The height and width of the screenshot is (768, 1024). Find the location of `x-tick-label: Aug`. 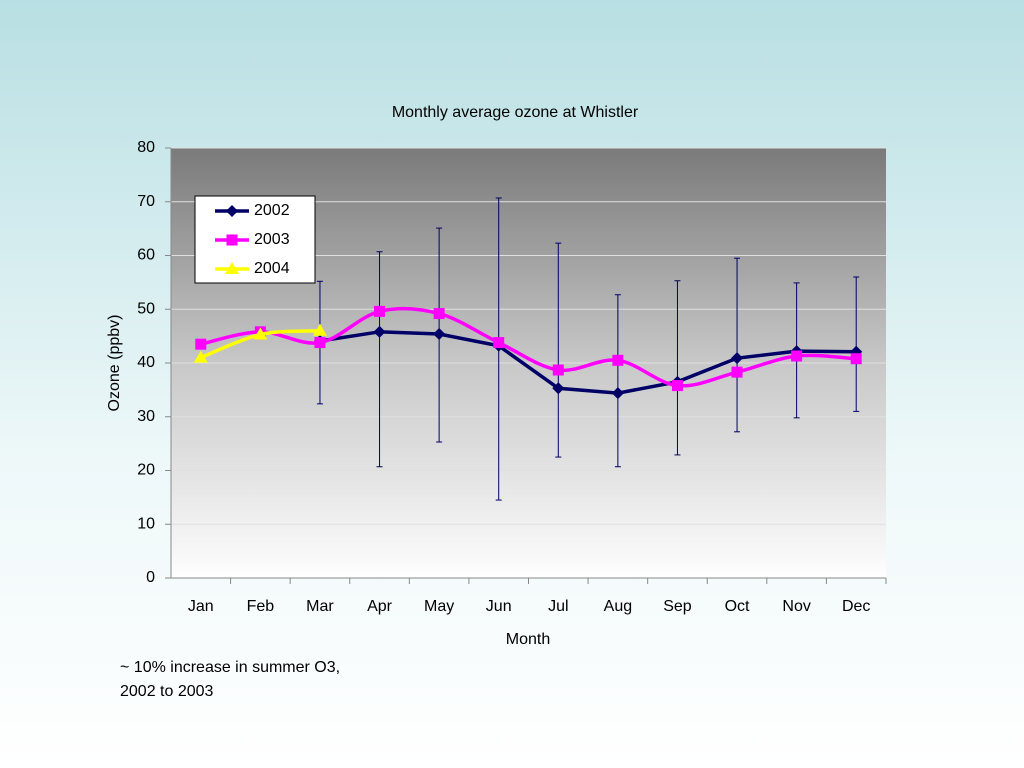

x-tick-label: Aug is located at coordinates (618, 606).